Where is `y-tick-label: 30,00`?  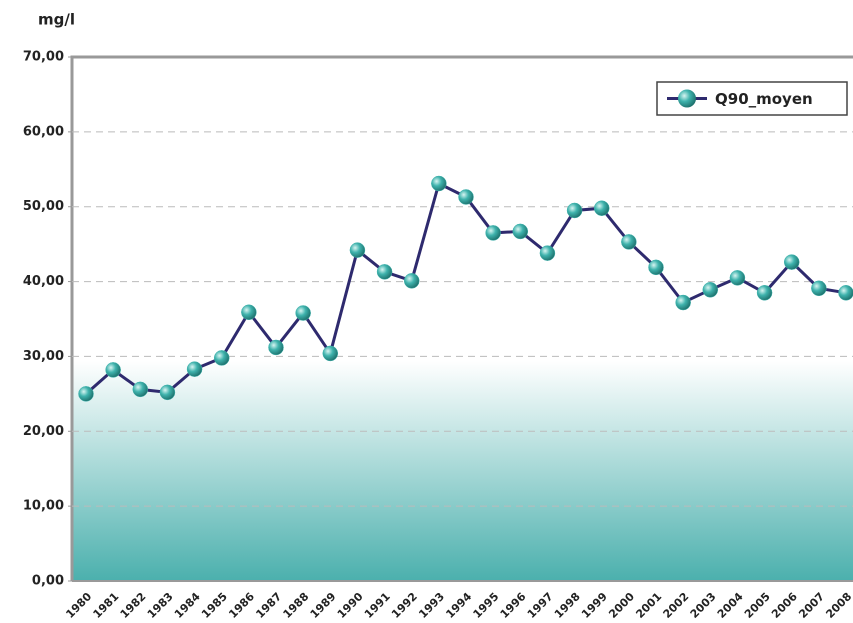
y-tick-label: 30,00 is located at coordinates (43, 356).